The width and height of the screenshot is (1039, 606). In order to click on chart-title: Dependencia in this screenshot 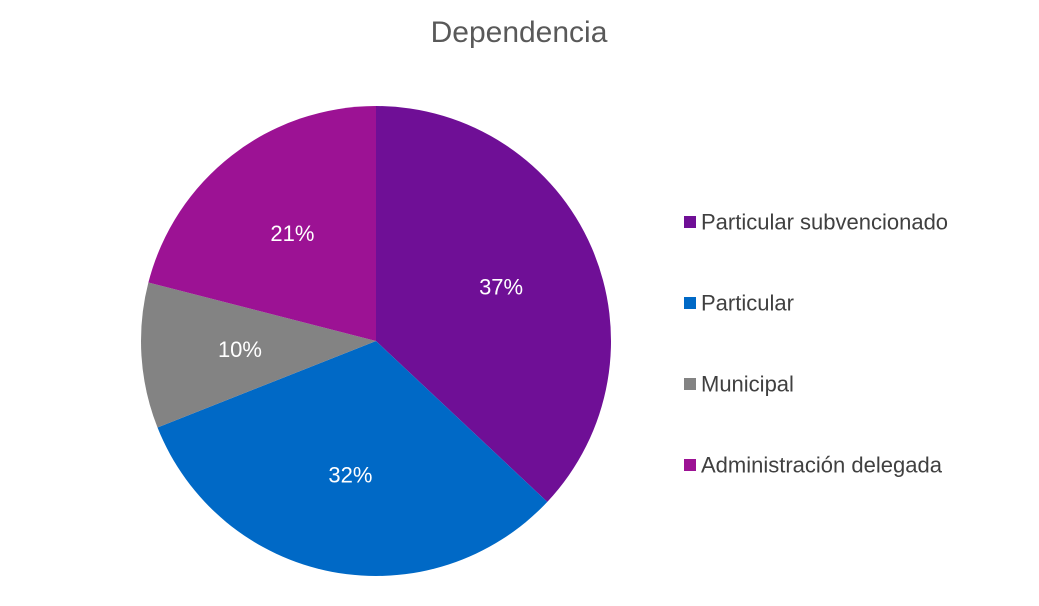, I will do `click(519, 32)`.